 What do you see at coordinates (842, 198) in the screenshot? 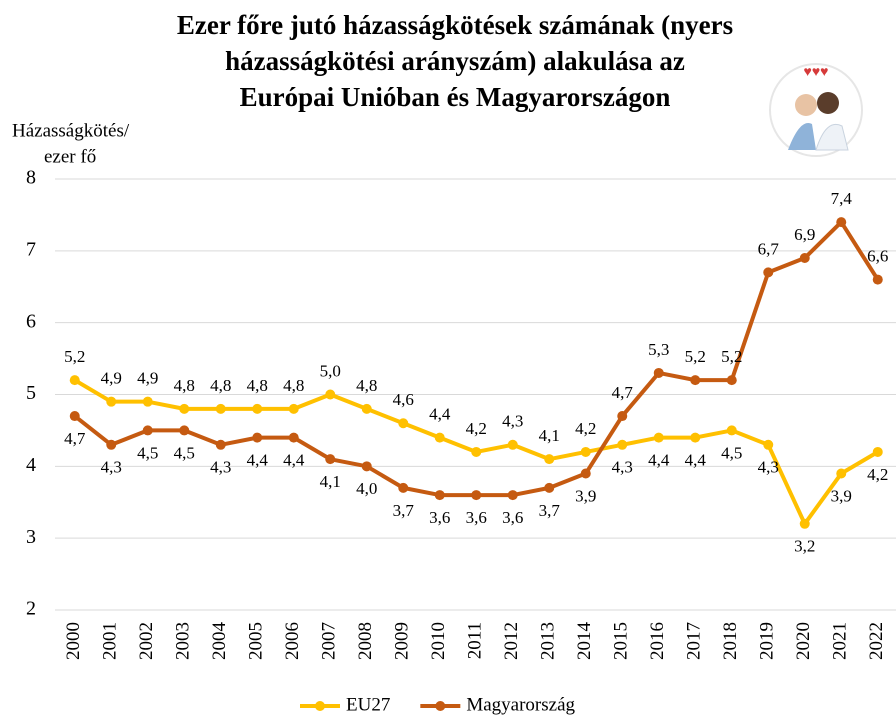
I see `data-label: 7,4` at bounding box center [842, 198].